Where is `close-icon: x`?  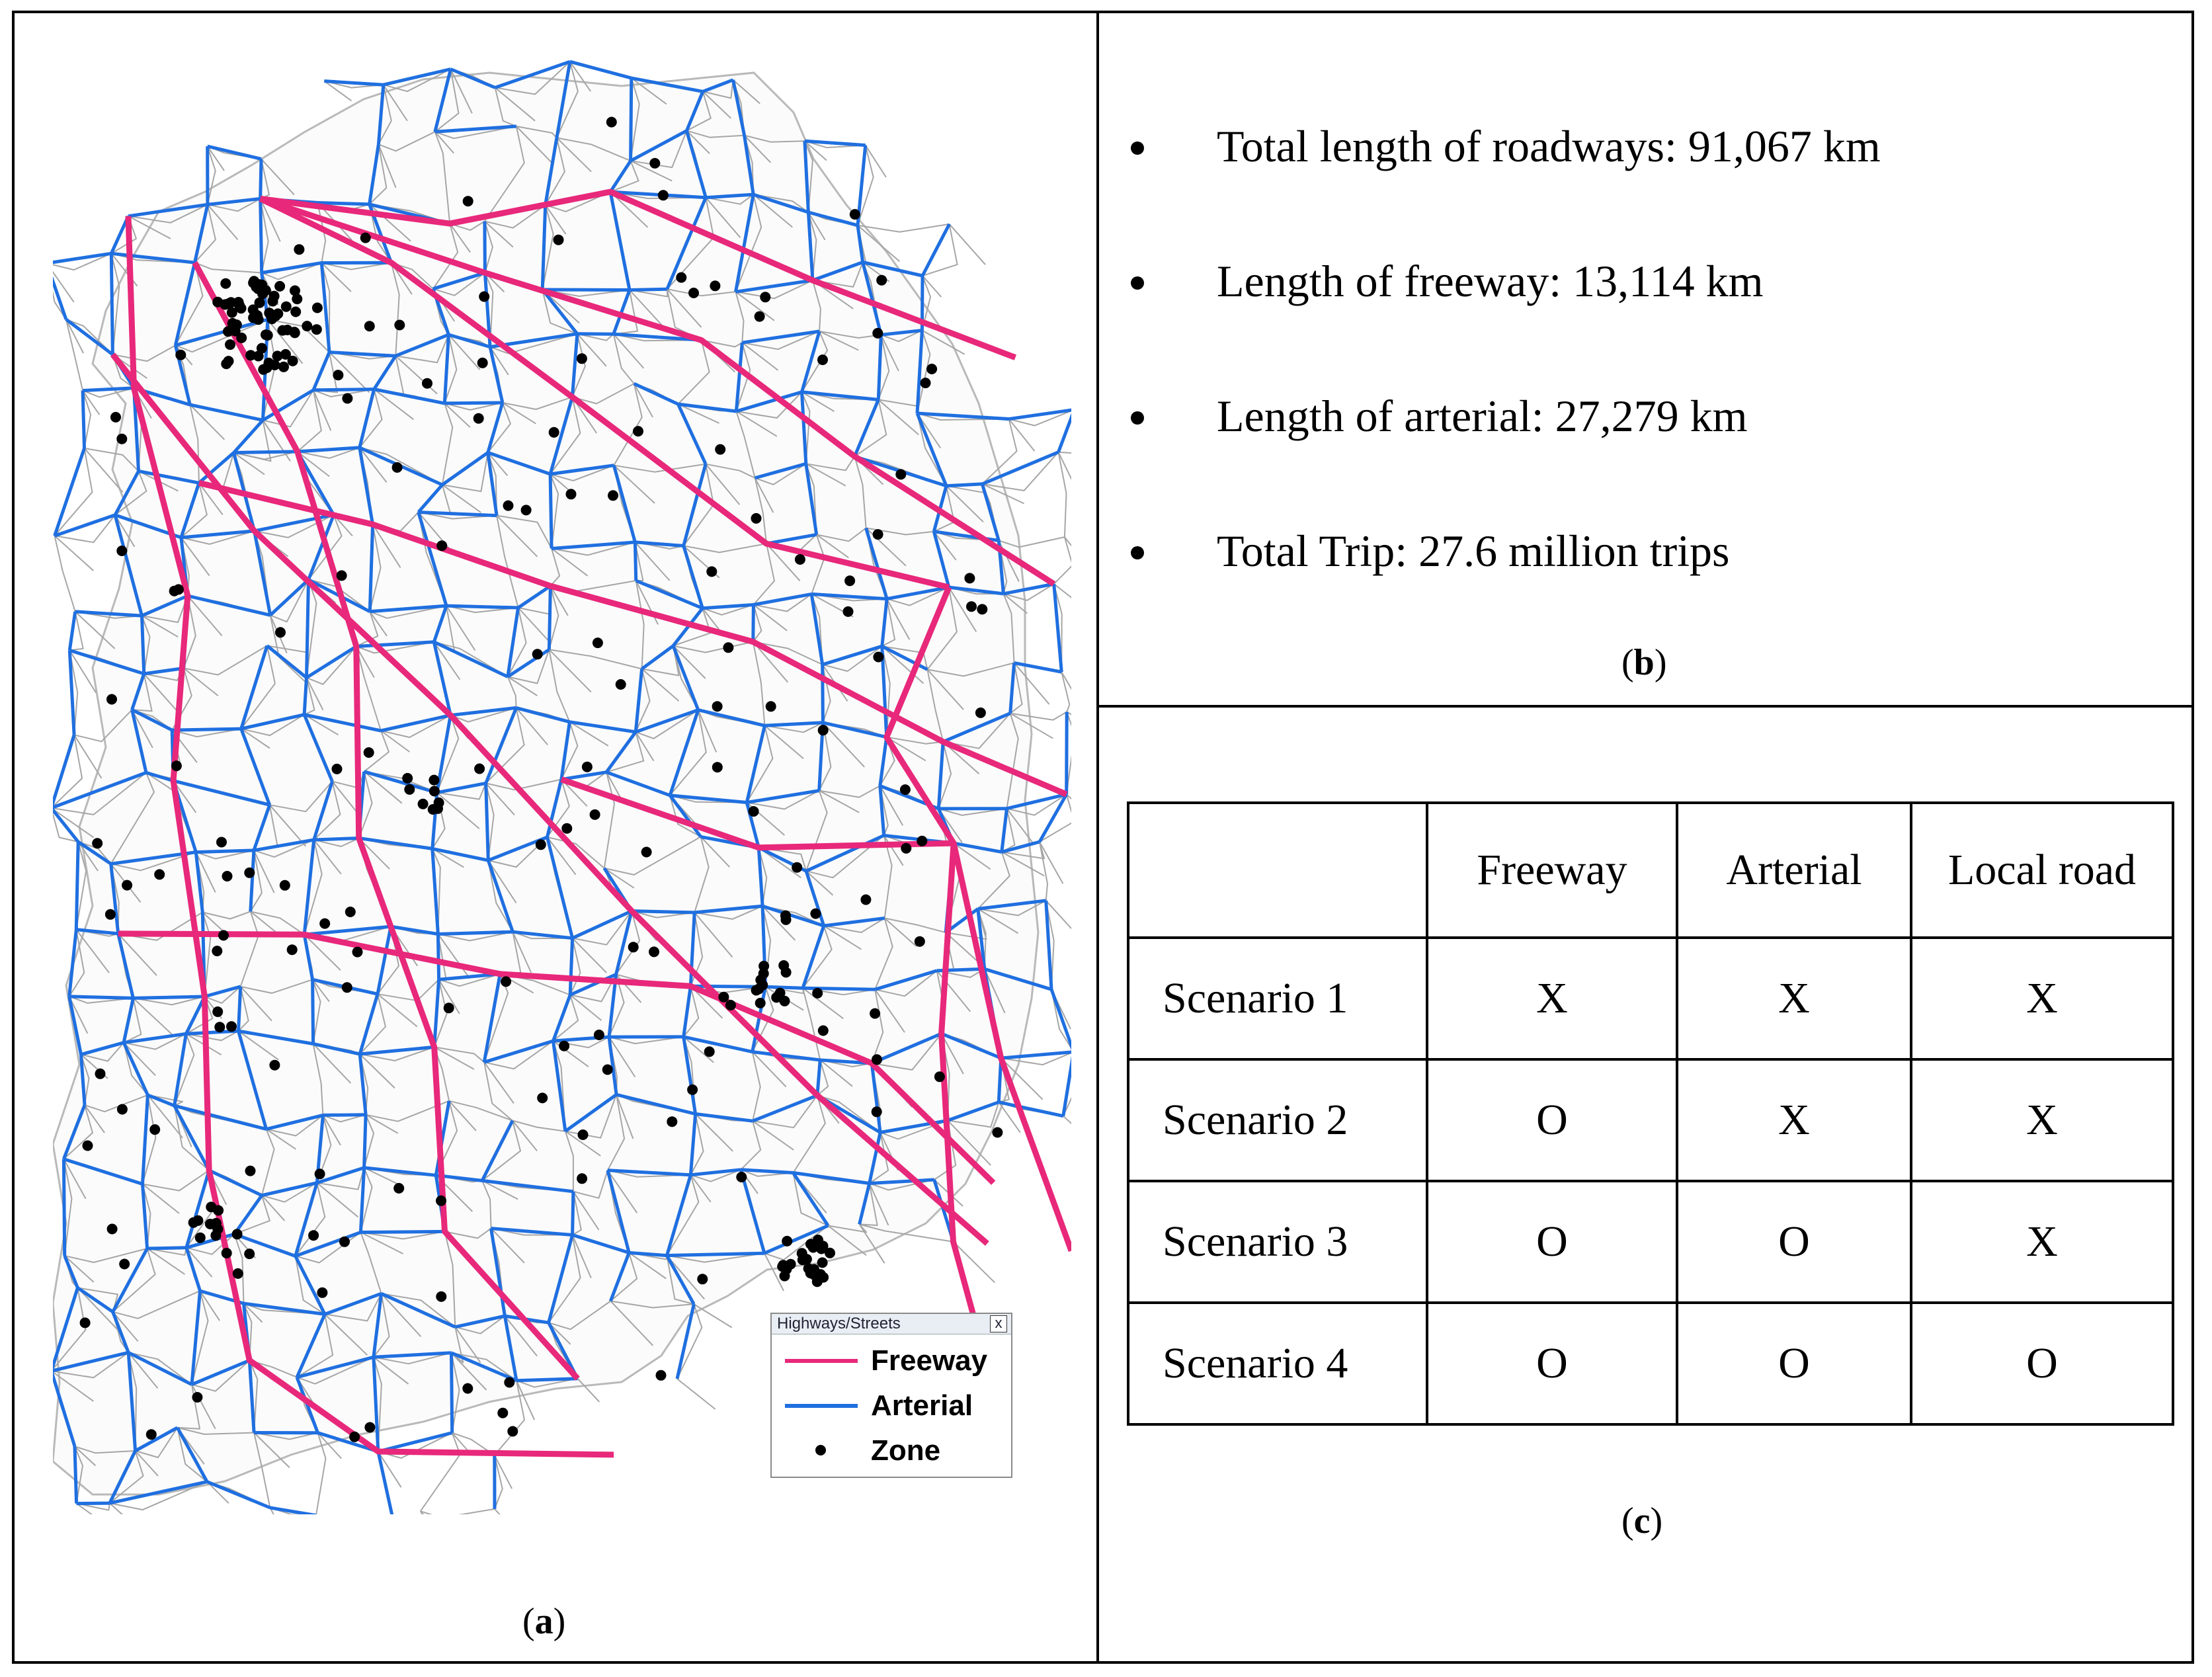 close-icon: x is located at coordinates (998, 1323).